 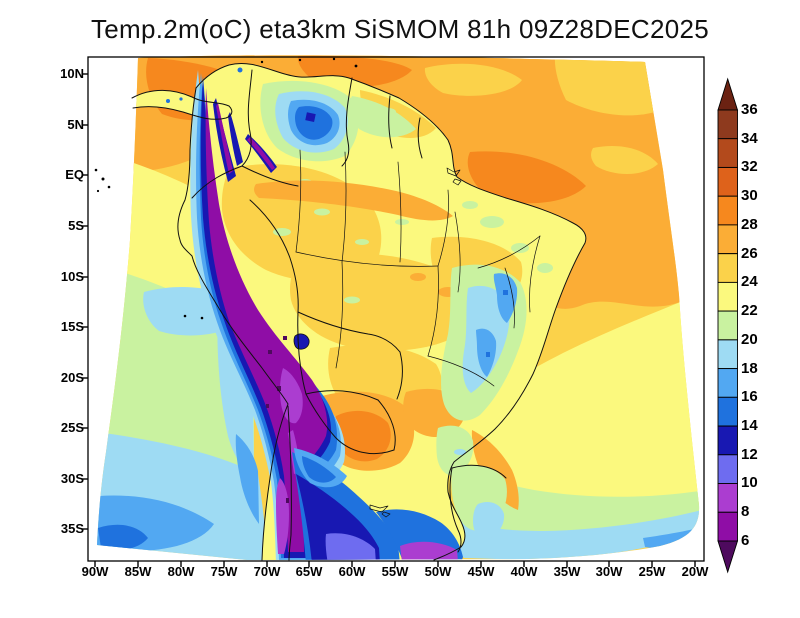 I want to click on y-tick-label: 15S, so click(x=72, y=326).